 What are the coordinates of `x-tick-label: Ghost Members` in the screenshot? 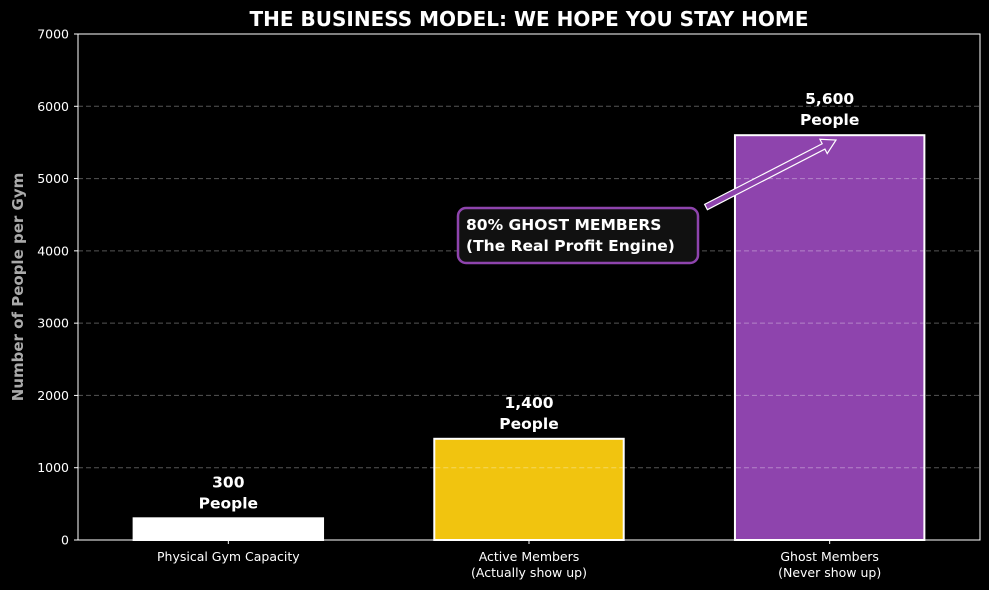 It's located at (829, 556).